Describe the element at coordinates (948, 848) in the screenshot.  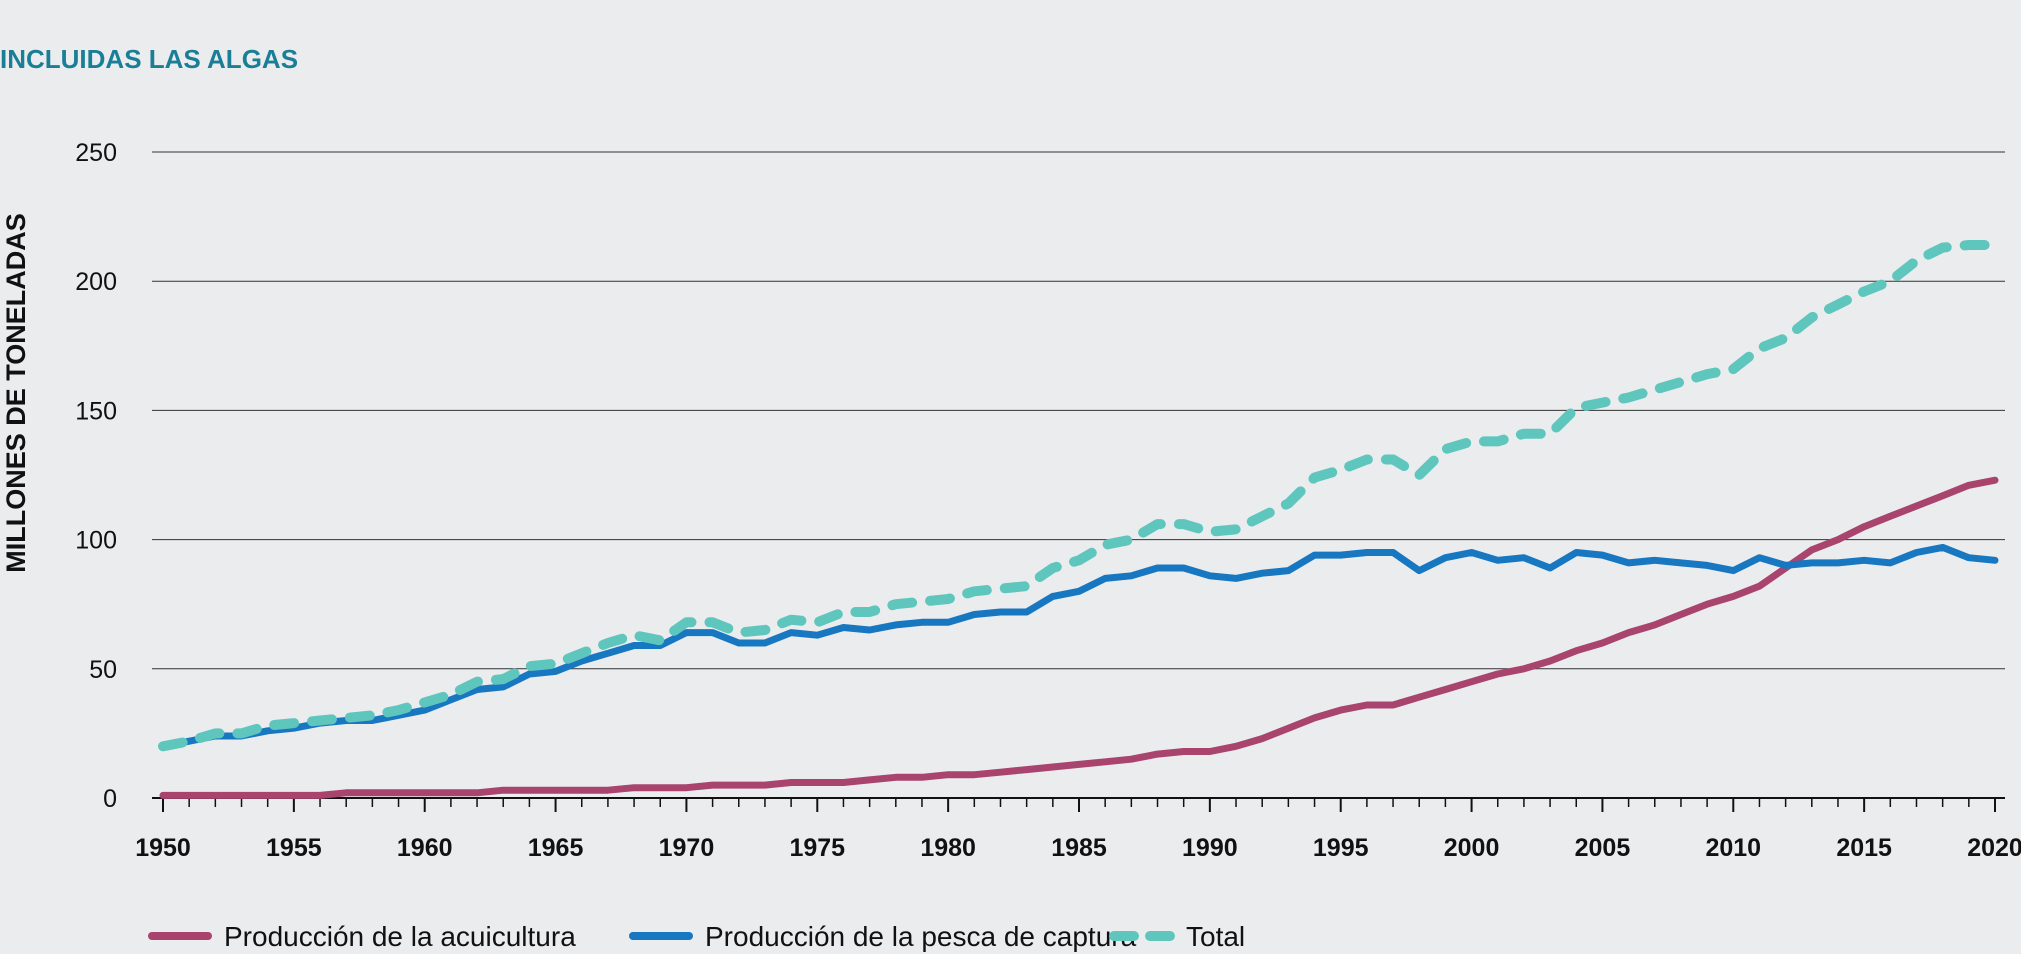
I see `x-tick-label: 1980` at that location.